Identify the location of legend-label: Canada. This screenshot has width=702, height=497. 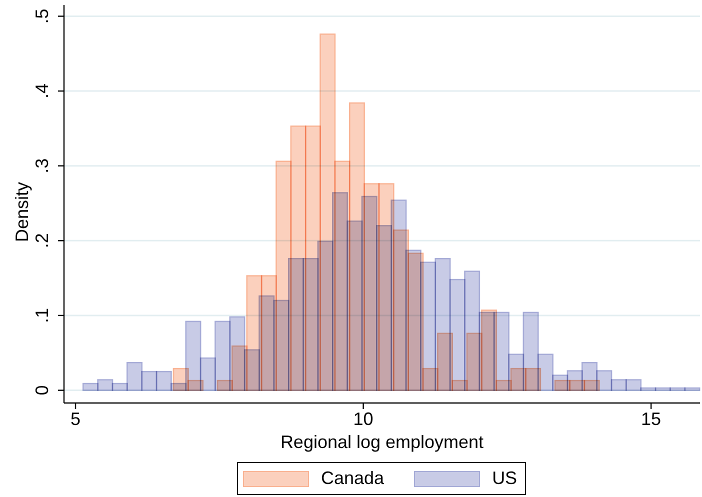
(352, 478).